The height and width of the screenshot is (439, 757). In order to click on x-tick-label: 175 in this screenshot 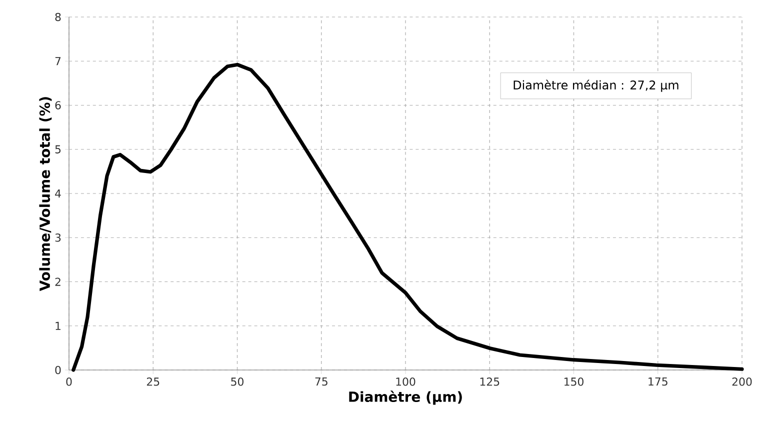, I will do `click(658, 382)`.